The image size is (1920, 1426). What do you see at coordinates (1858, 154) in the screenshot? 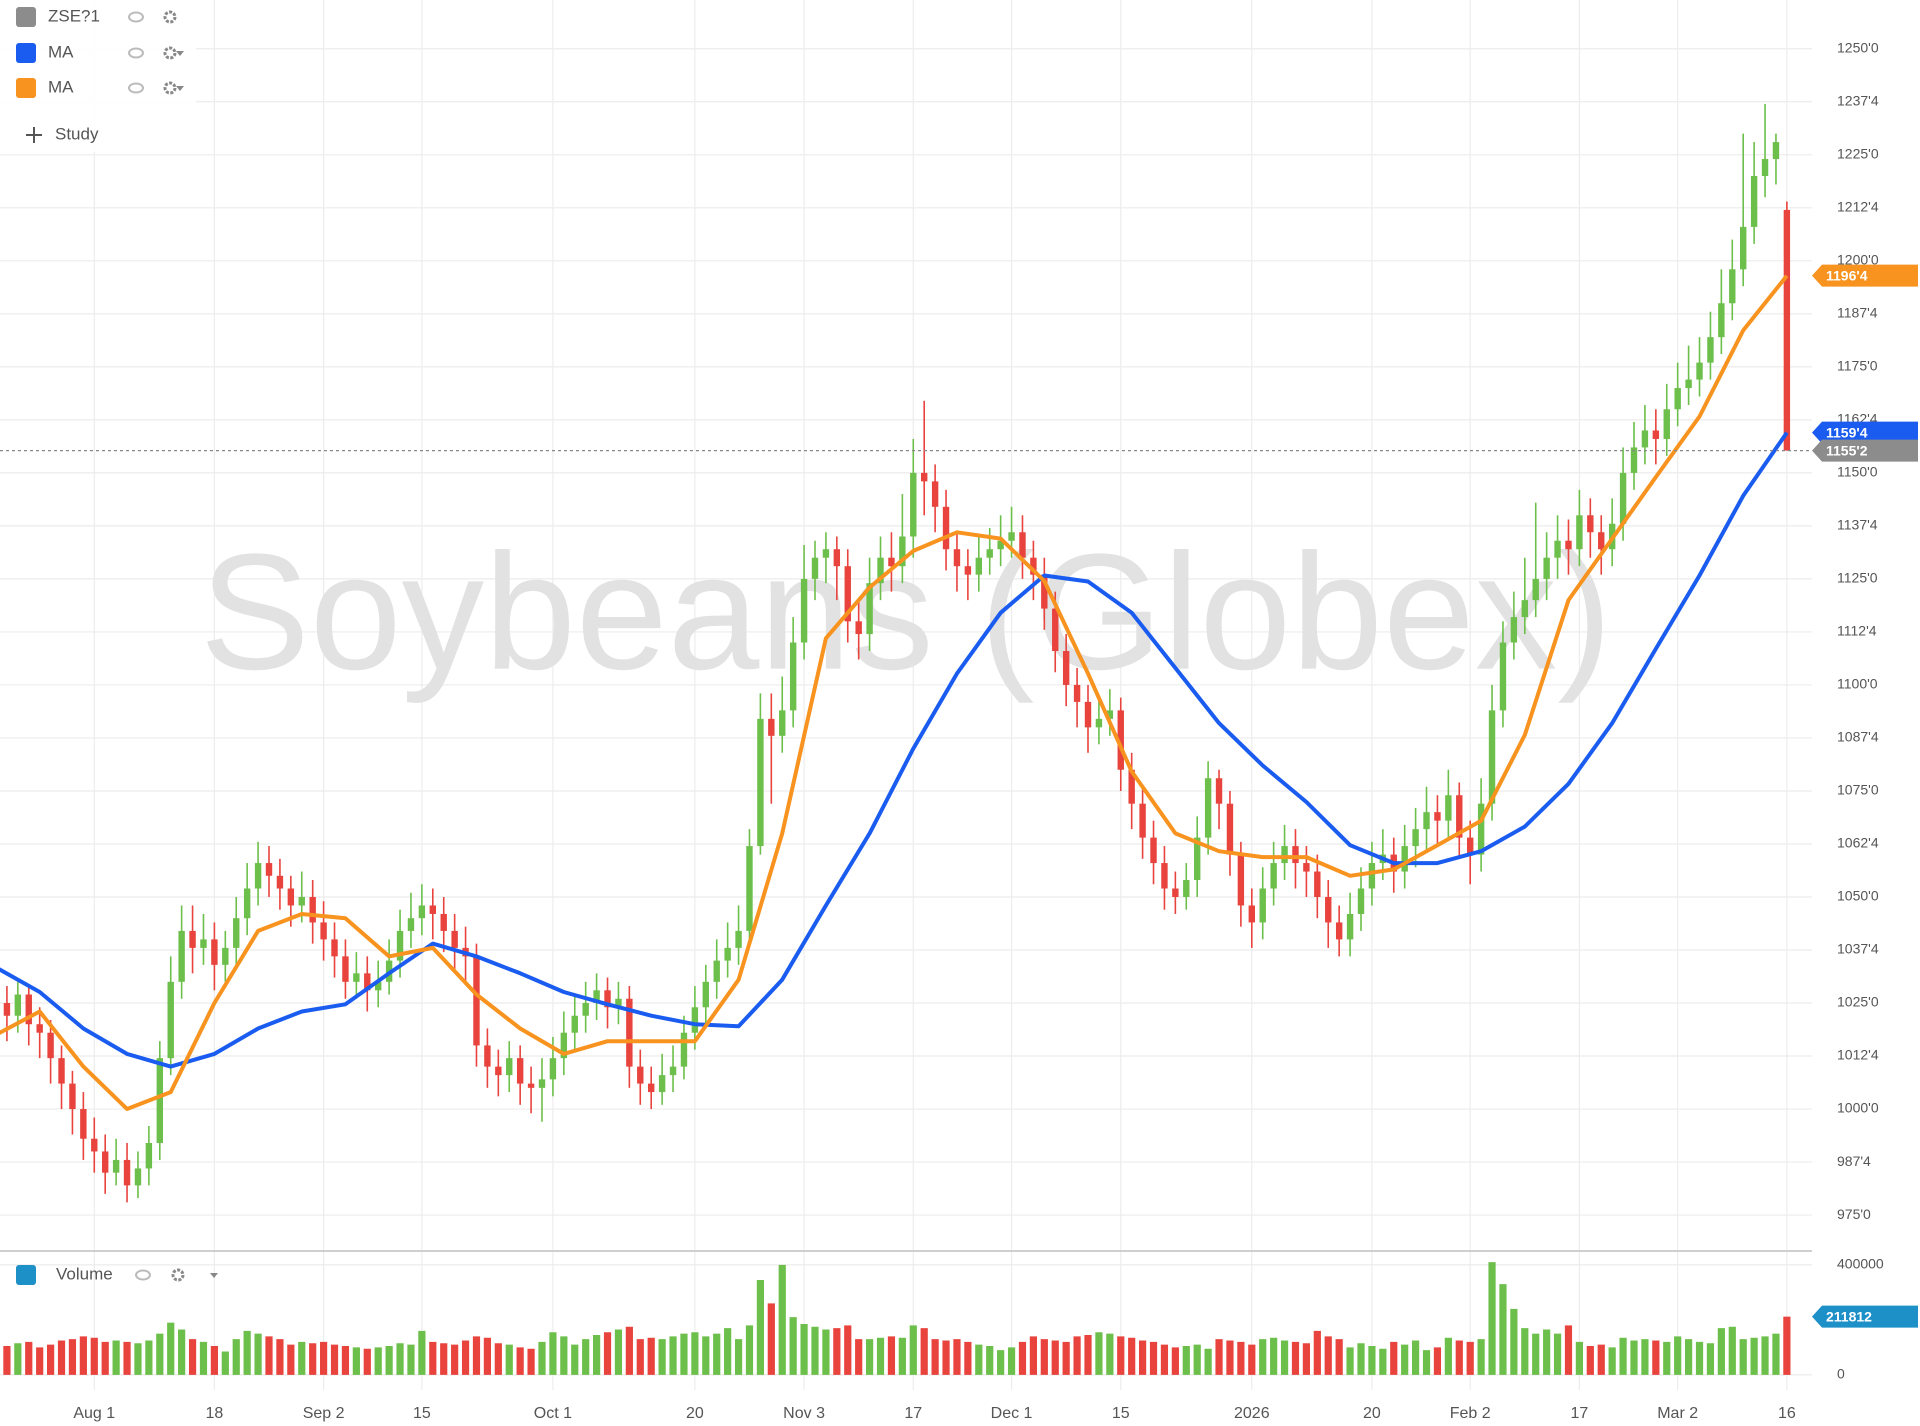
I see `y-tick-label: 1225'0` at bounding box center [1858, 154].